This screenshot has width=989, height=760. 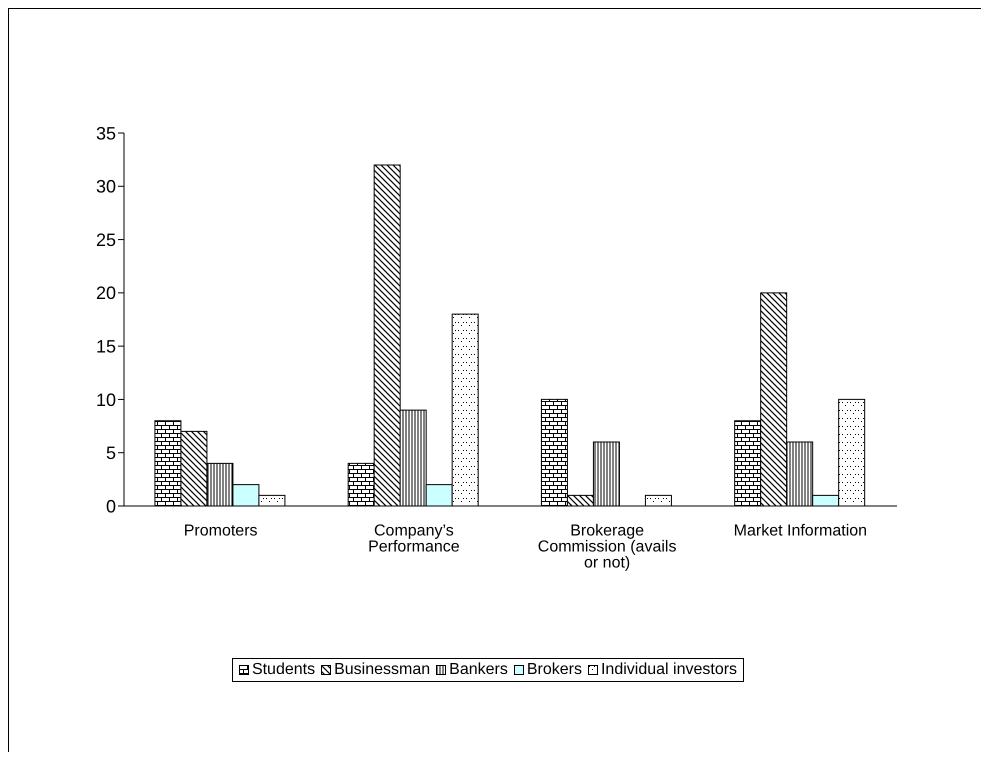 What do you see at coordinates (283, 670) in the screenshot?
I see `legend-label: Students` at bounding box center [283, 670].